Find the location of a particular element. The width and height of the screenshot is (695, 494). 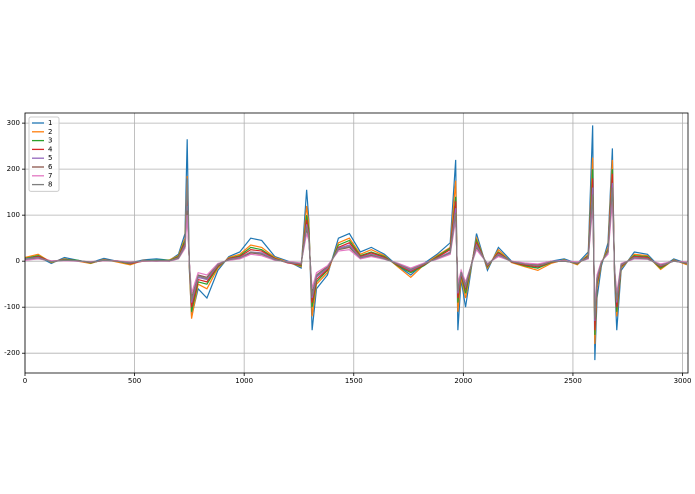

legend-label: 1 is located at coordinates (50, 123).